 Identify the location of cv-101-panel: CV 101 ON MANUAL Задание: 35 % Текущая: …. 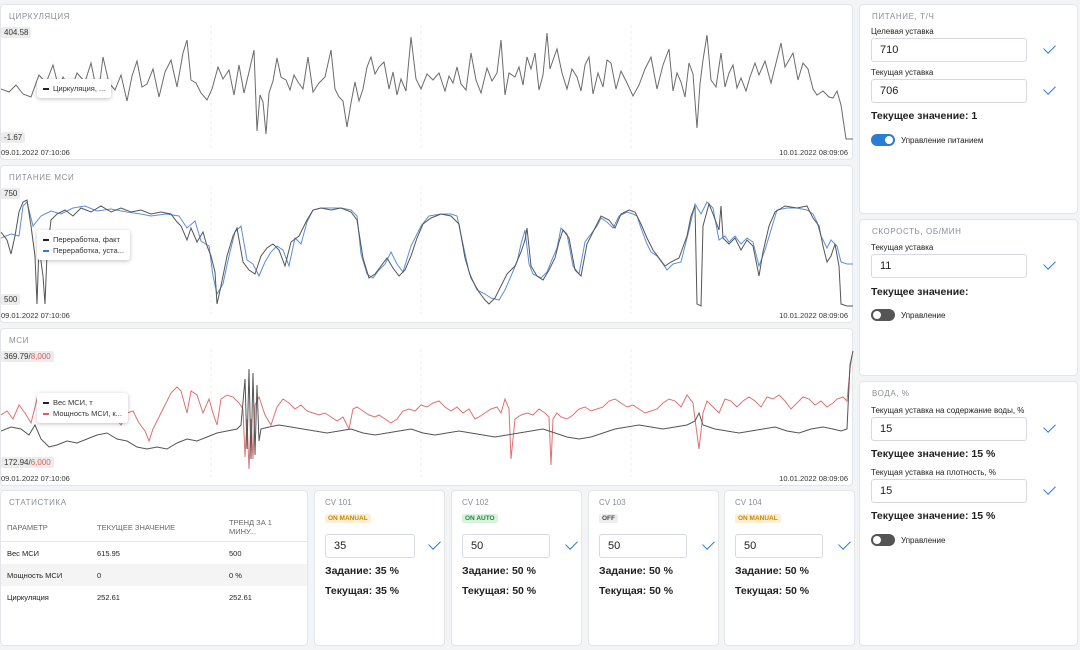
(379, 568).